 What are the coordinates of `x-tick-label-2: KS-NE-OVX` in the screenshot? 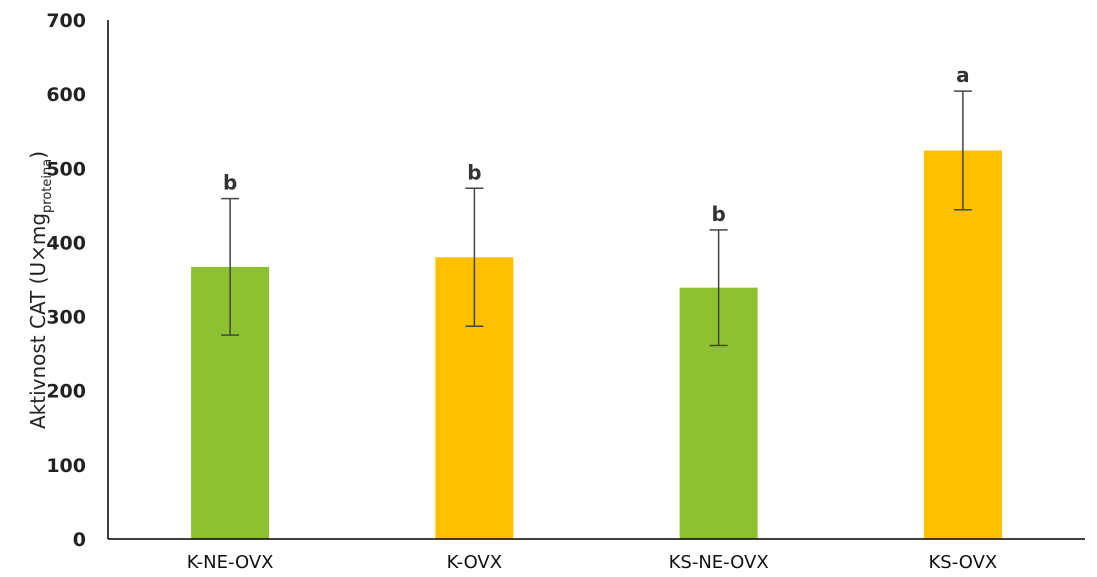 It's located at (719, 562).